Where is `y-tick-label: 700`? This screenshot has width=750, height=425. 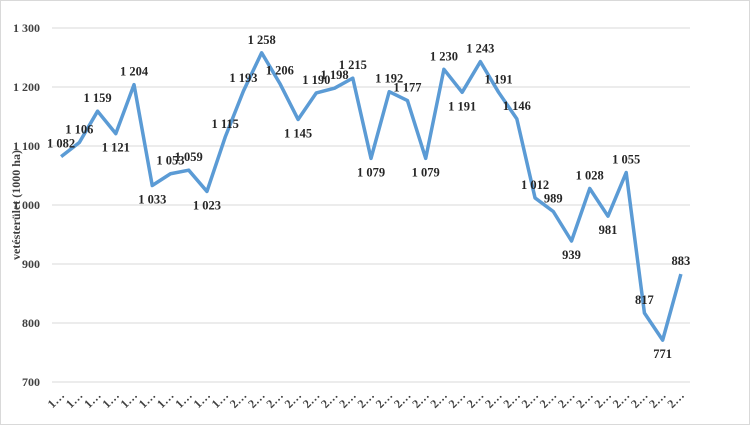
y-tick-label: 700 is located at coordinates (31, 382).